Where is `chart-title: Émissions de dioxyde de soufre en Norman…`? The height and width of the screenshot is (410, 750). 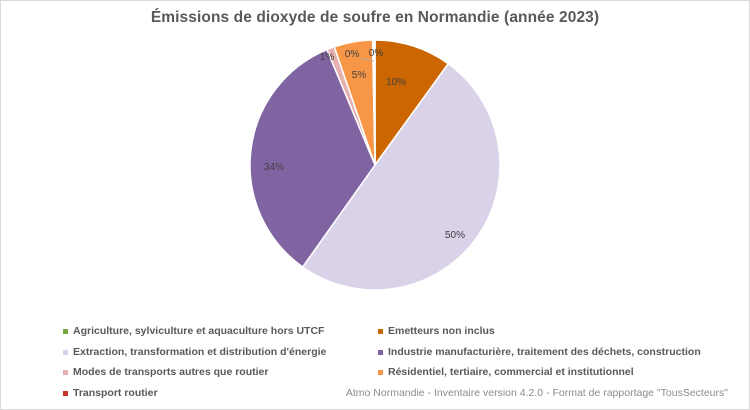 chart-title: Émissions de dioxyde de soufre en Norman… is located at coordinates (375, 17).